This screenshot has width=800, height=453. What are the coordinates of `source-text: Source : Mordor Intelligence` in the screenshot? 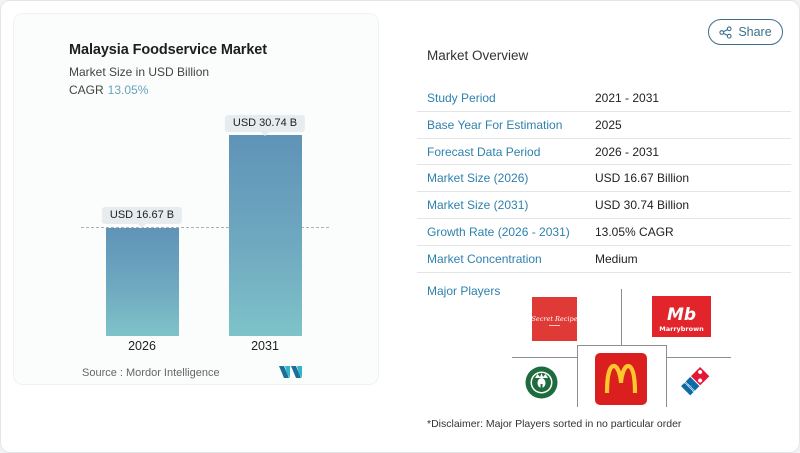 It's located at (151, 373).